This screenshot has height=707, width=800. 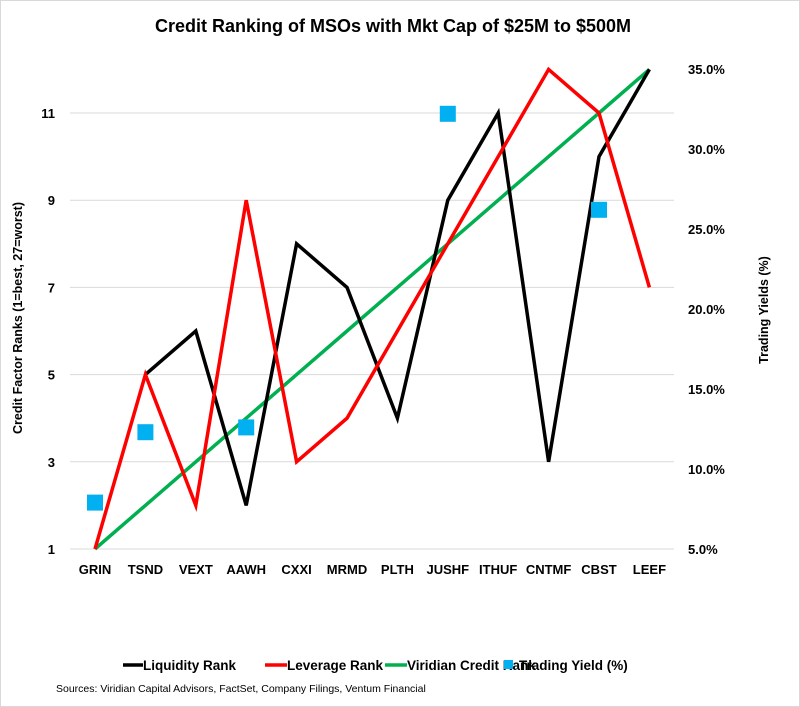 I want to click on x-tick-label: CBST, so click(x=598, y=569).